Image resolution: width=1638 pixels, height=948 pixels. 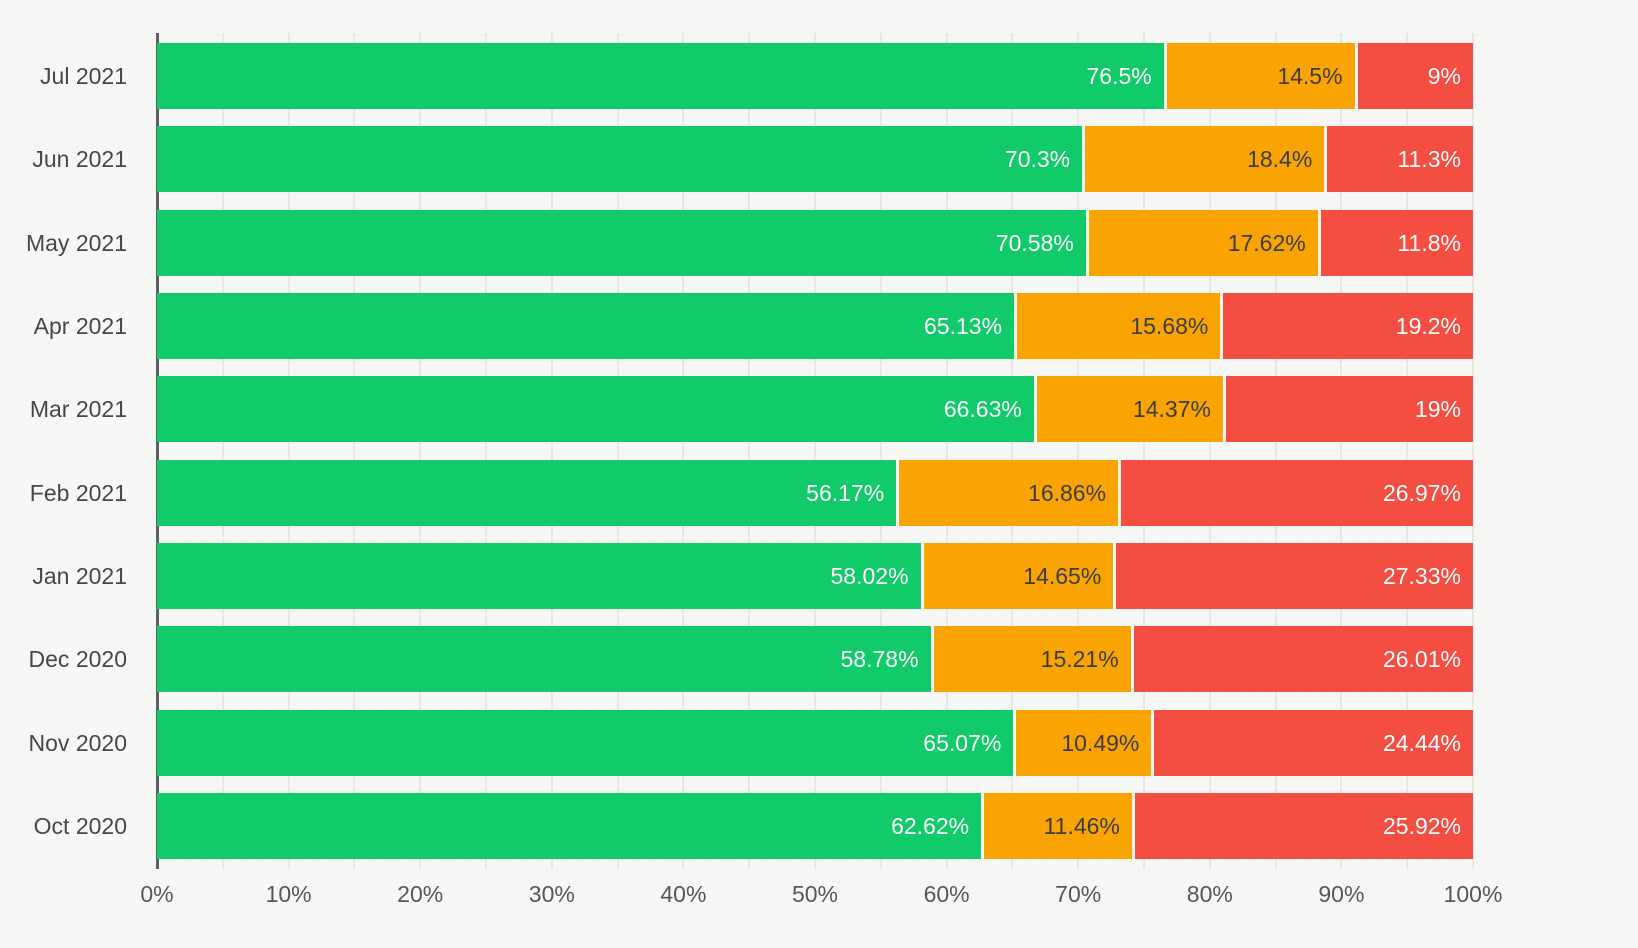 I want to click on bar-track: 70.58% 17.62% 11.8%, so click(x=815, y=242).